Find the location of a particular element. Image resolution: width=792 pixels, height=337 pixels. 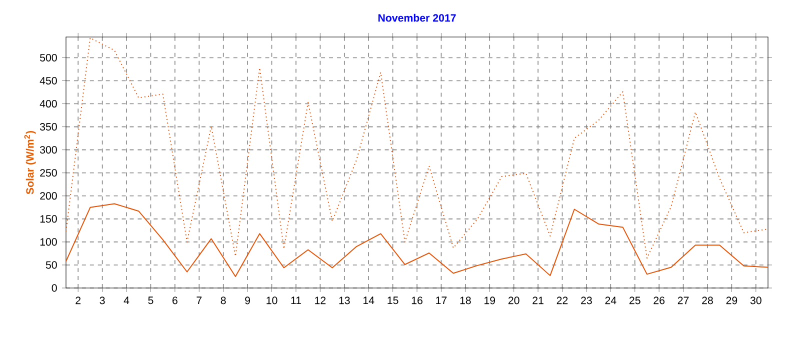

x-tick-label: 26 is located at coordinates (659, 300).